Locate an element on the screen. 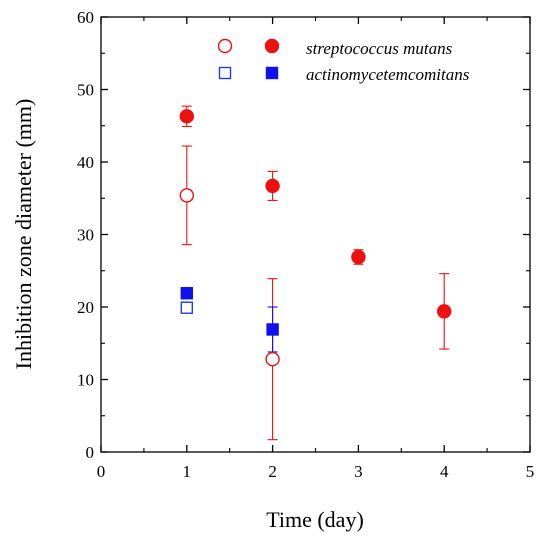 The width and height of the screenshot is (550, 540). y-tick-label: 40 is located at coordinates (85, 162).